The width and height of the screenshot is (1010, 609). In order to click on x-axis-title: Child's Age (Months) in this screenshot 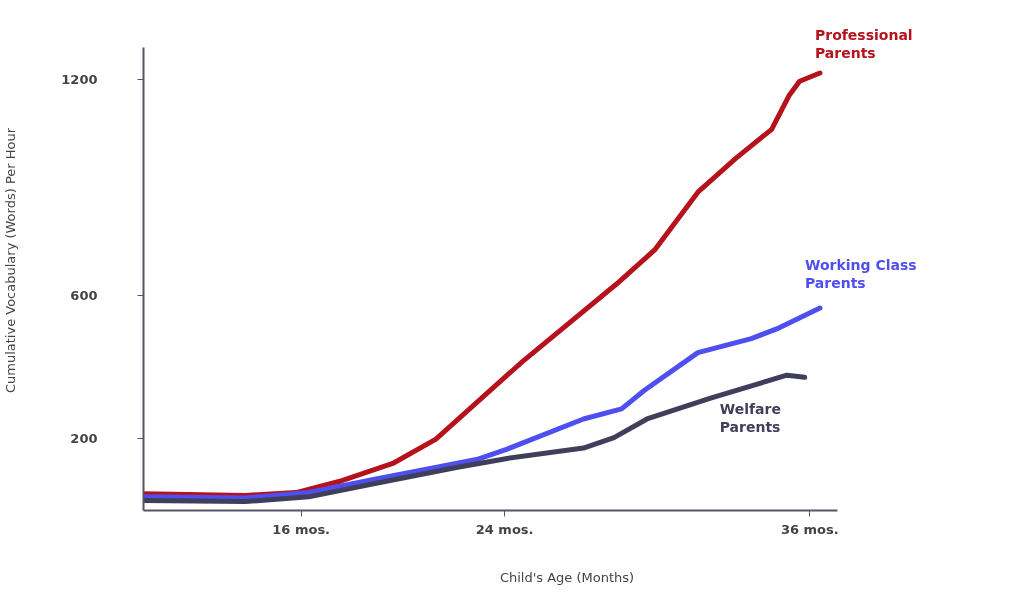, I will do `click(567, 577)`.